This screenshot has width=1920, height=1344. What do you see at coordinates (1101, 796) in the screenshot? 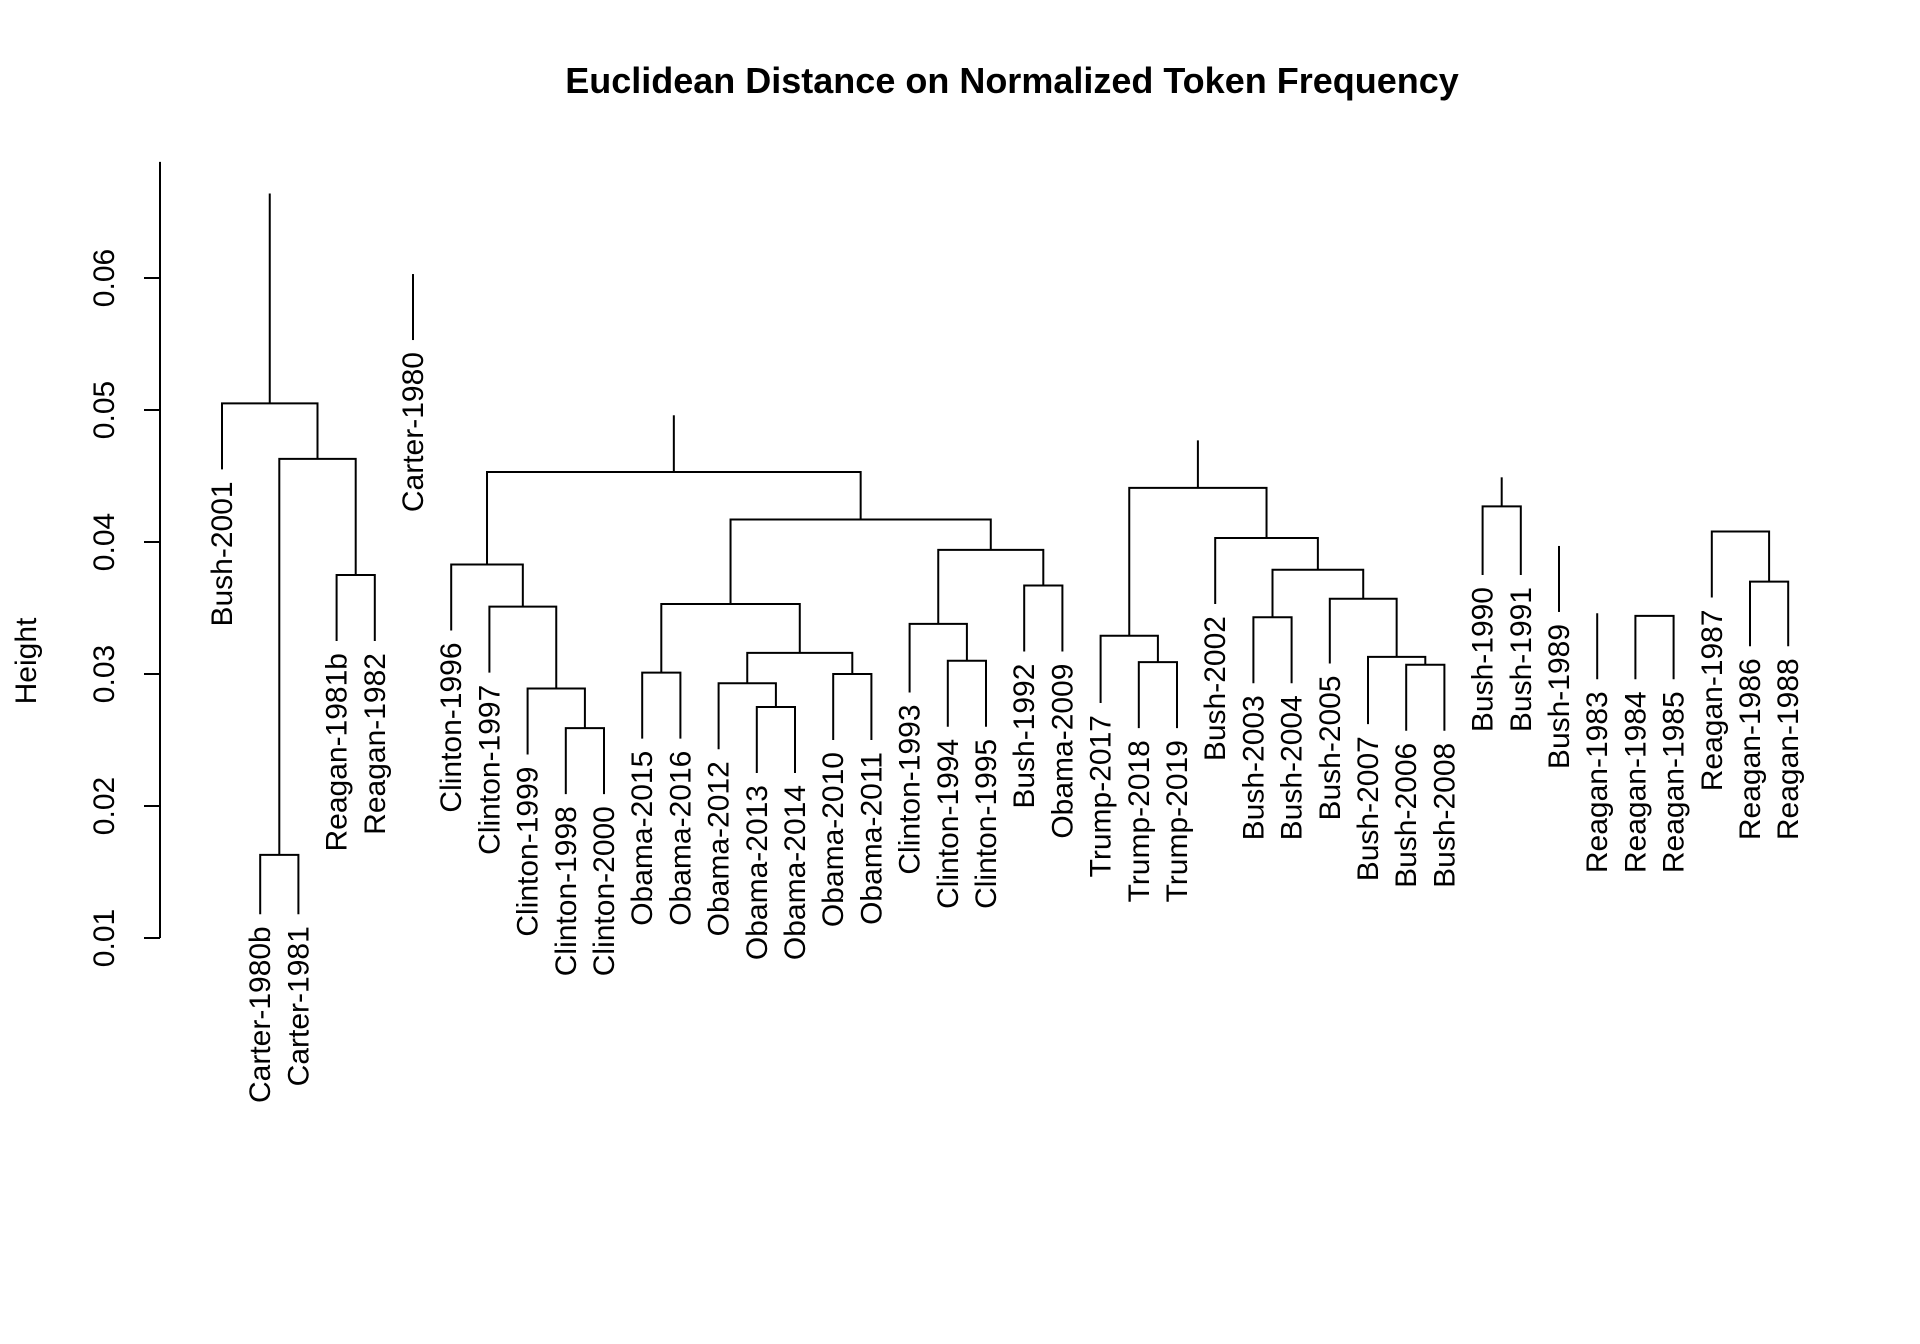
I see `leaf-label: Trump-2017` at bounding box center [1101, 796].